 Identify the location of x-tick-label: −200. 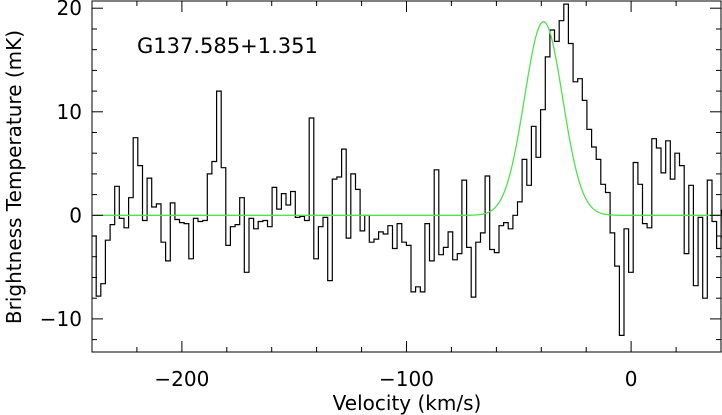
(181, 379).